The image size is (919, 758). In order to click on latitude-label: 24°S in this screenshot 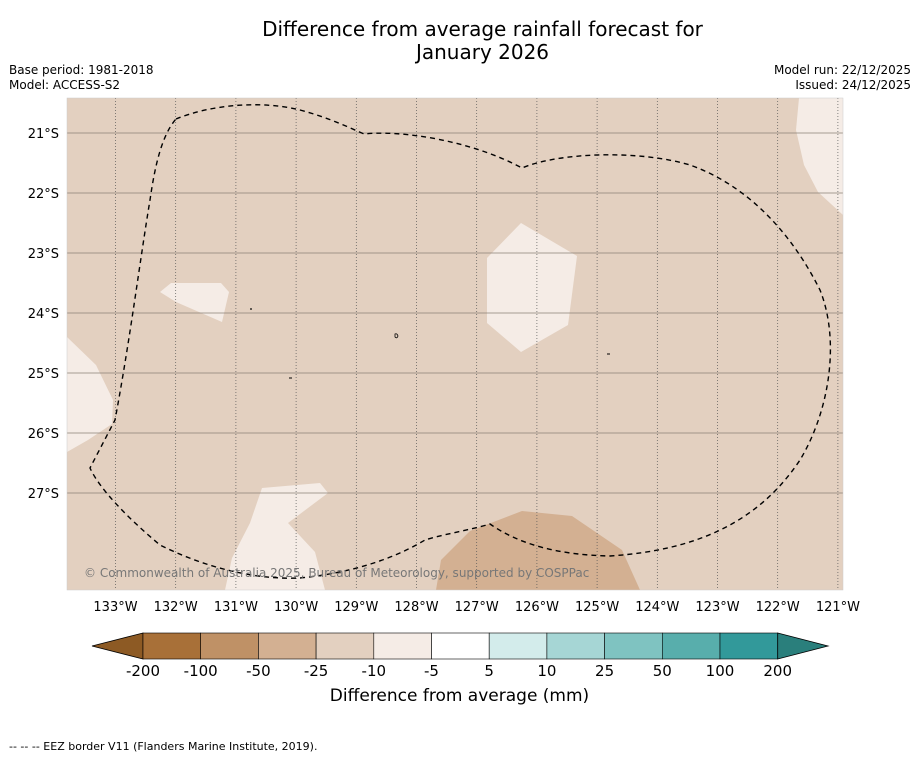, I will do `click(43, 314)`.